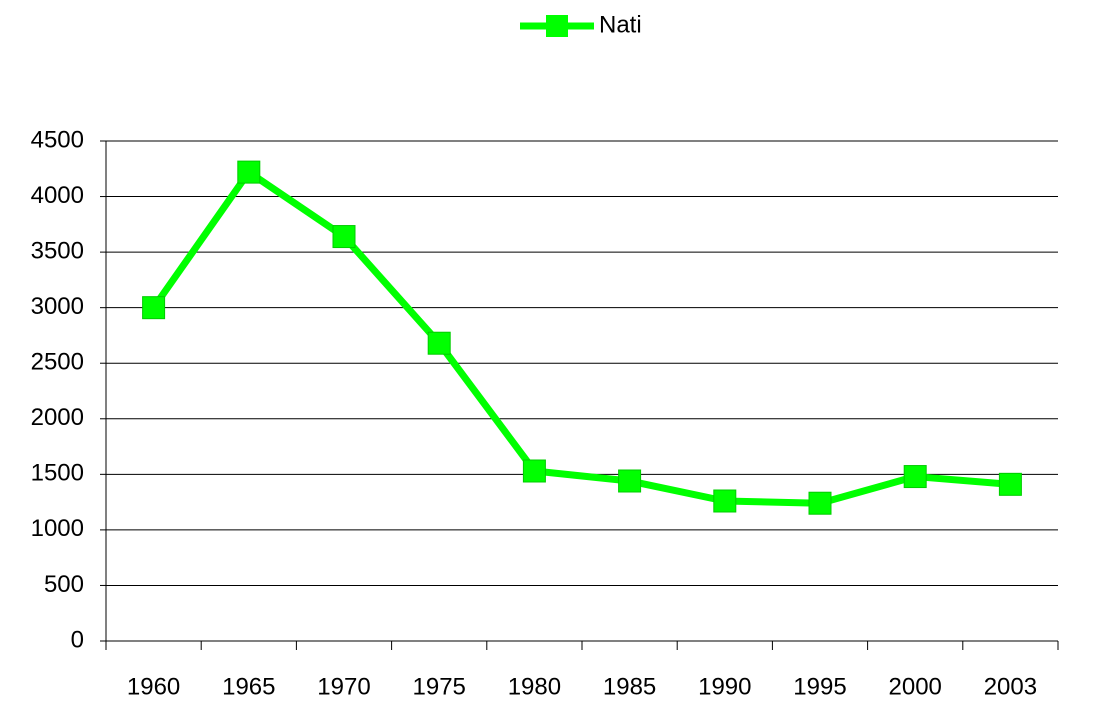 Image resolution: width=1097 pixels, height=701 pixels. What do you see at coordinates (57, 528) in the screenshot?
I see `y-tick-label: 1000` at bounding box center [57, 528].